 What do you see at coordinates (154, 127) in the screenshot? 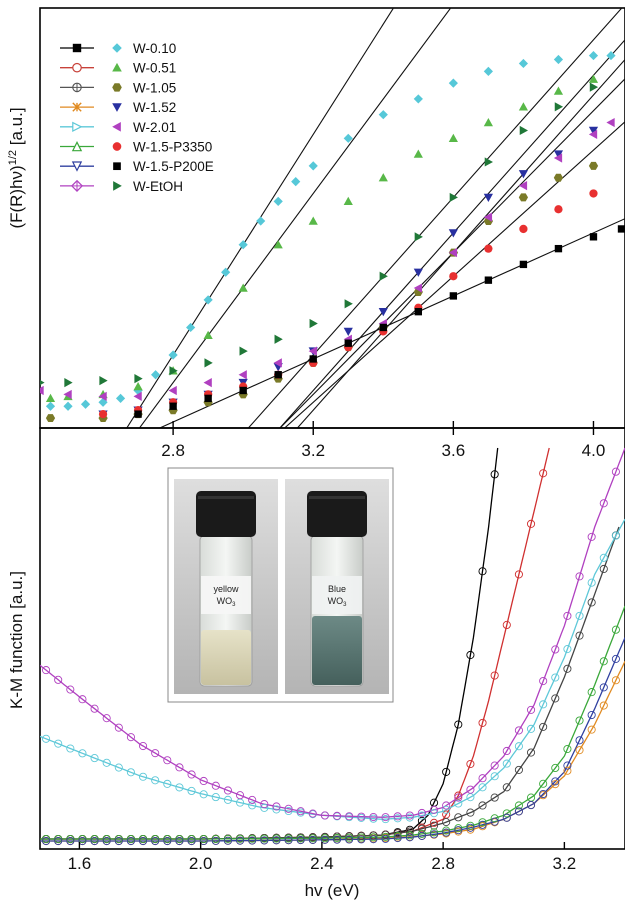
I see `legend-label: W-2.01` at bounding box center [154, 127].